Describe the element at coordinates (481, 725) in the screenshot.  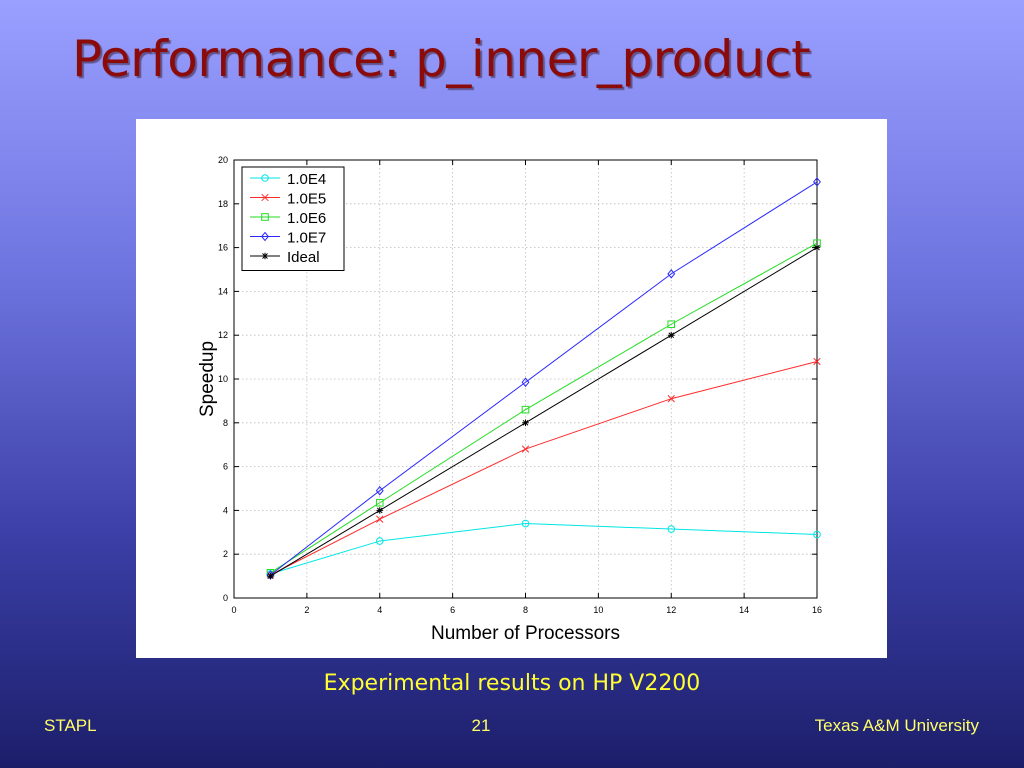
I see `slide-number: 21` at that location.